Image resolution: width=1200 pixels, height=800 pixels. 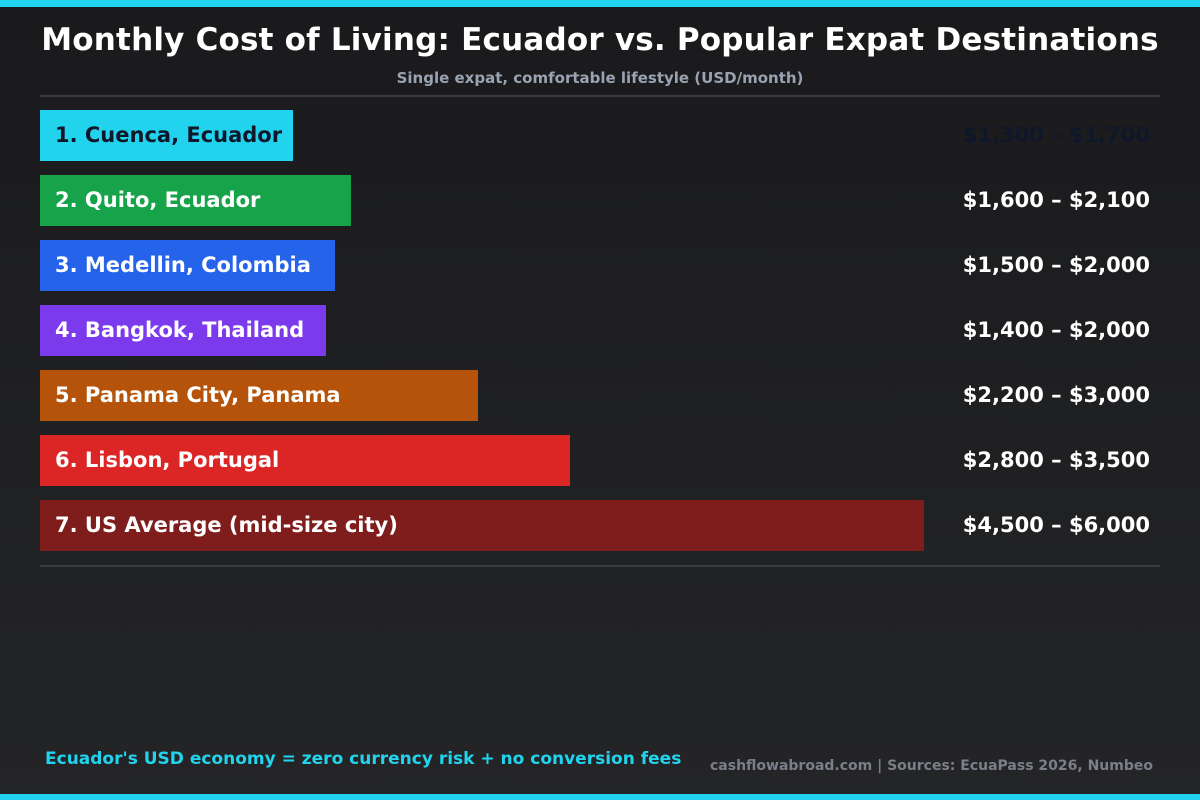 I want to click on top-accent-bar, so click(x=600, y=3).